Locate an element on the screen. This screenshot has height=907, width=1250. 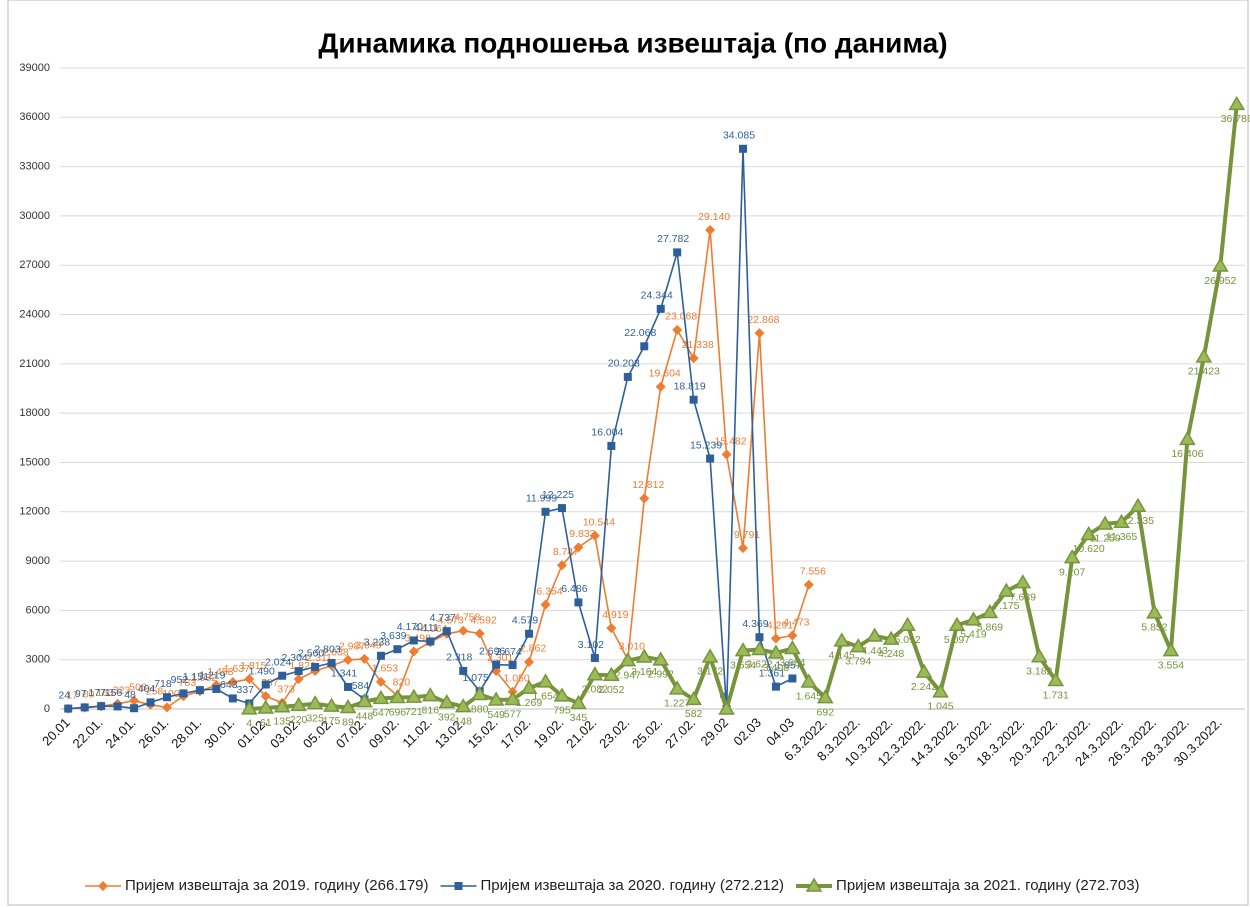
data-label: 2.947 is located at coordinates (628, 675).